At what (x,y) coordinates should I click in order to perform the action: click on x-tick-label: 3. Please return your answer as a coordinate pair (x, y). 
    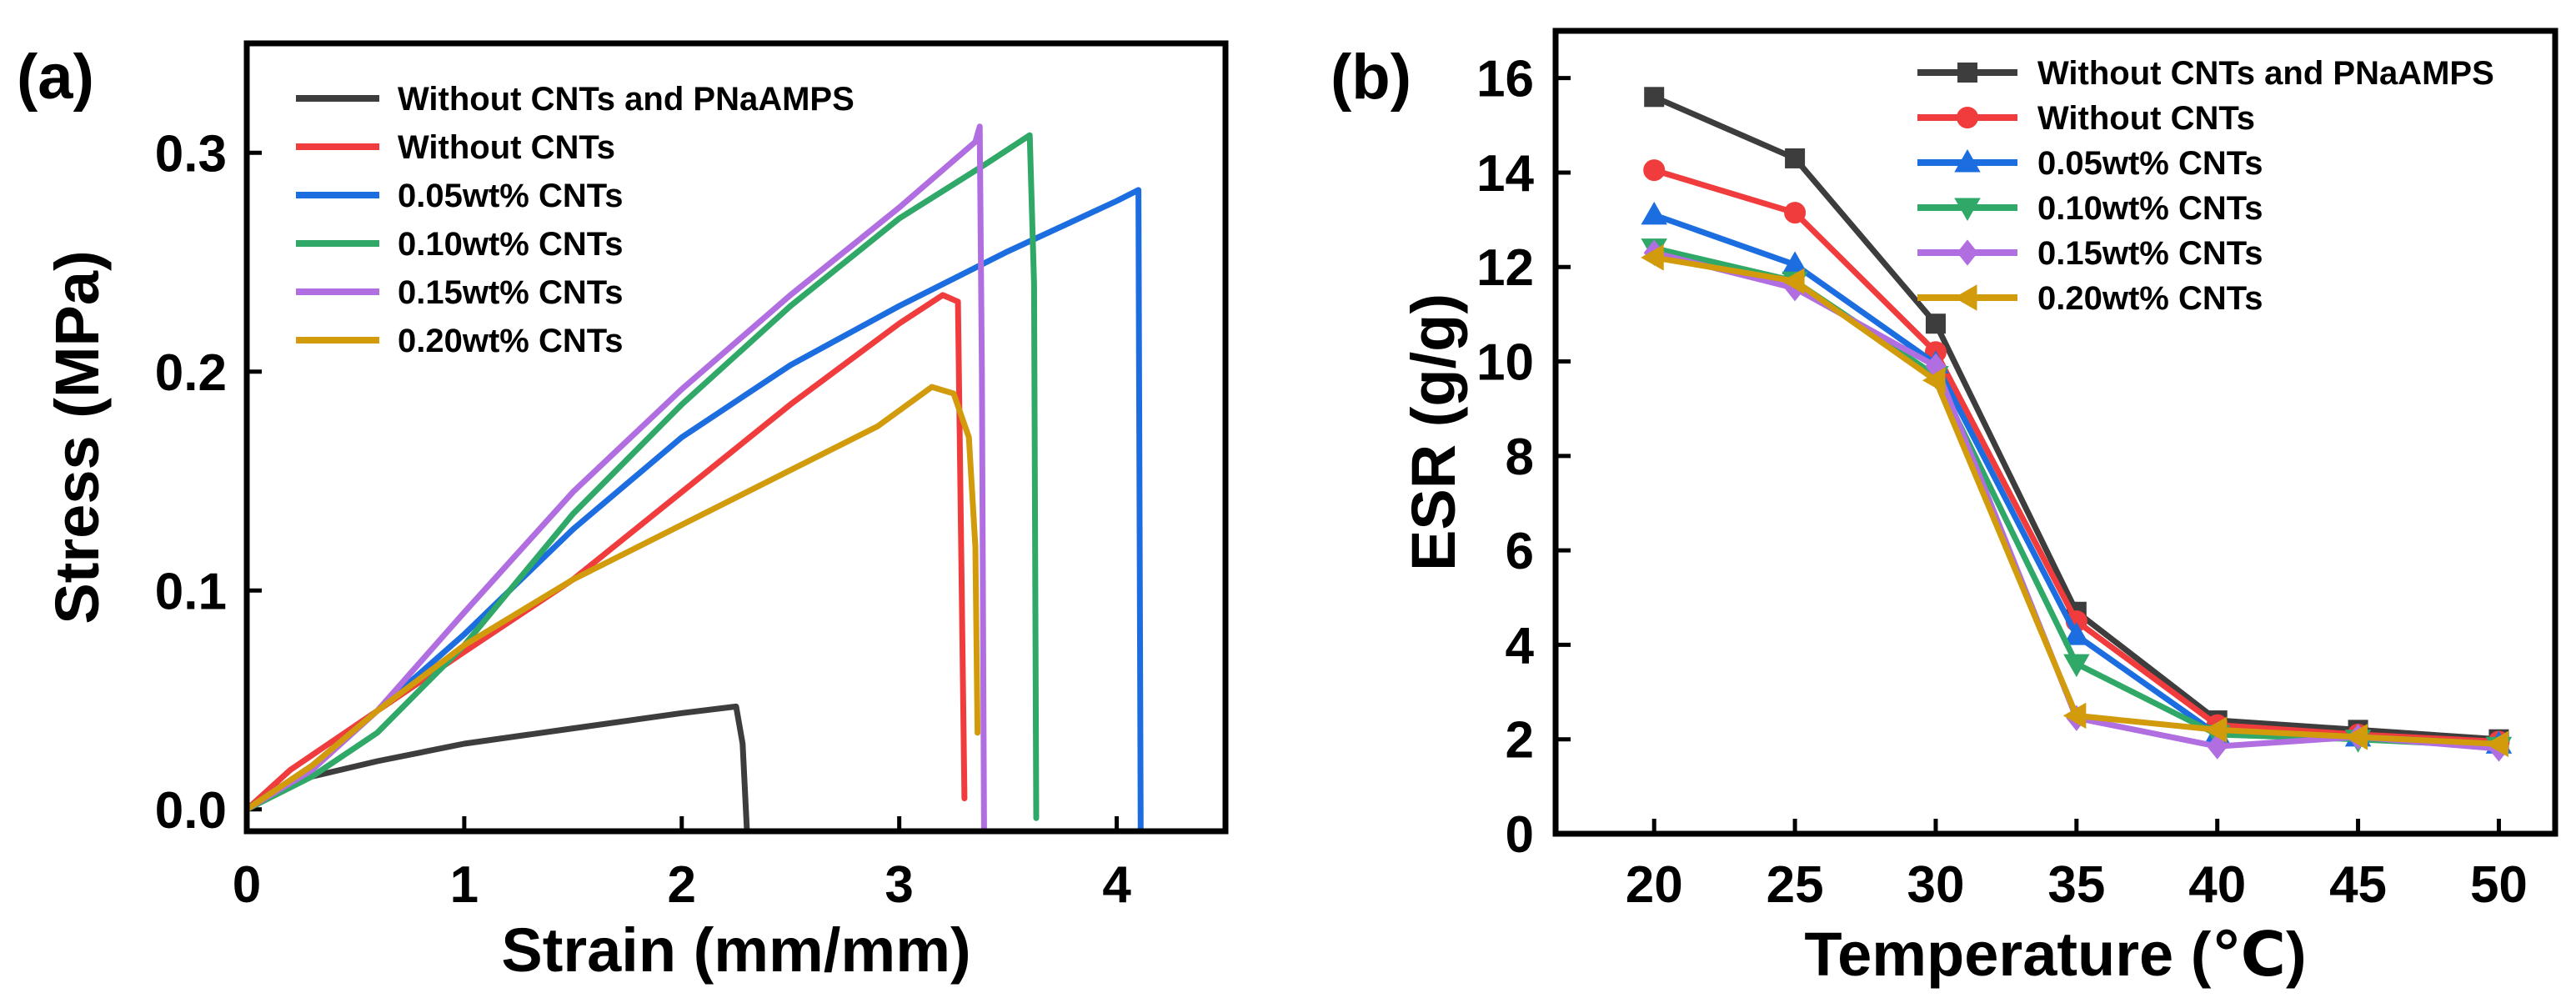
    Looking at the image, I should click on (899, 885).